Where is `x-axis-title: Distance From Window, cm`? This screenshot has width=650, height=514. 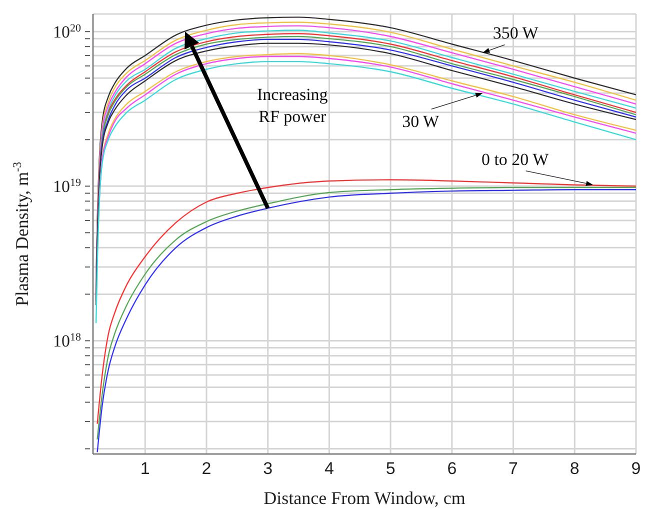
x-axis-title: Distance From Window, cm is located at coordinates (365, 498).